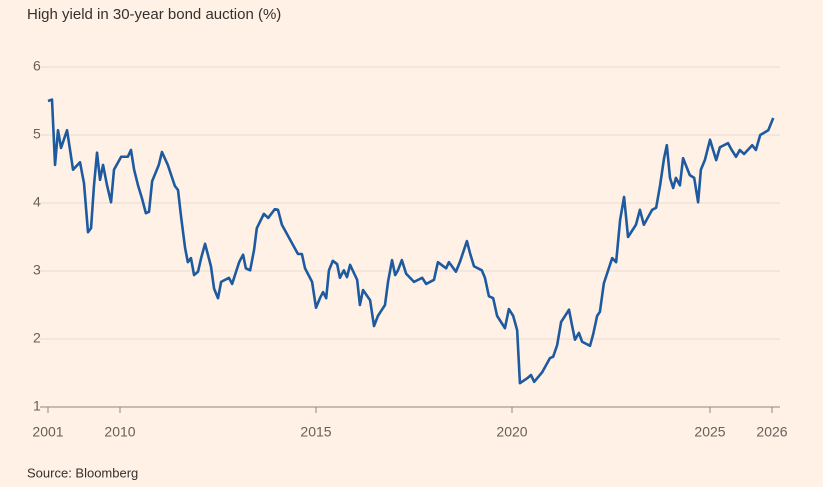 This screenshot has height=487, width=823. What do you see at coordinates (511, 432) in the screenshot?
I see `x-tick-label: 2020` at bounding box center [511, 432].